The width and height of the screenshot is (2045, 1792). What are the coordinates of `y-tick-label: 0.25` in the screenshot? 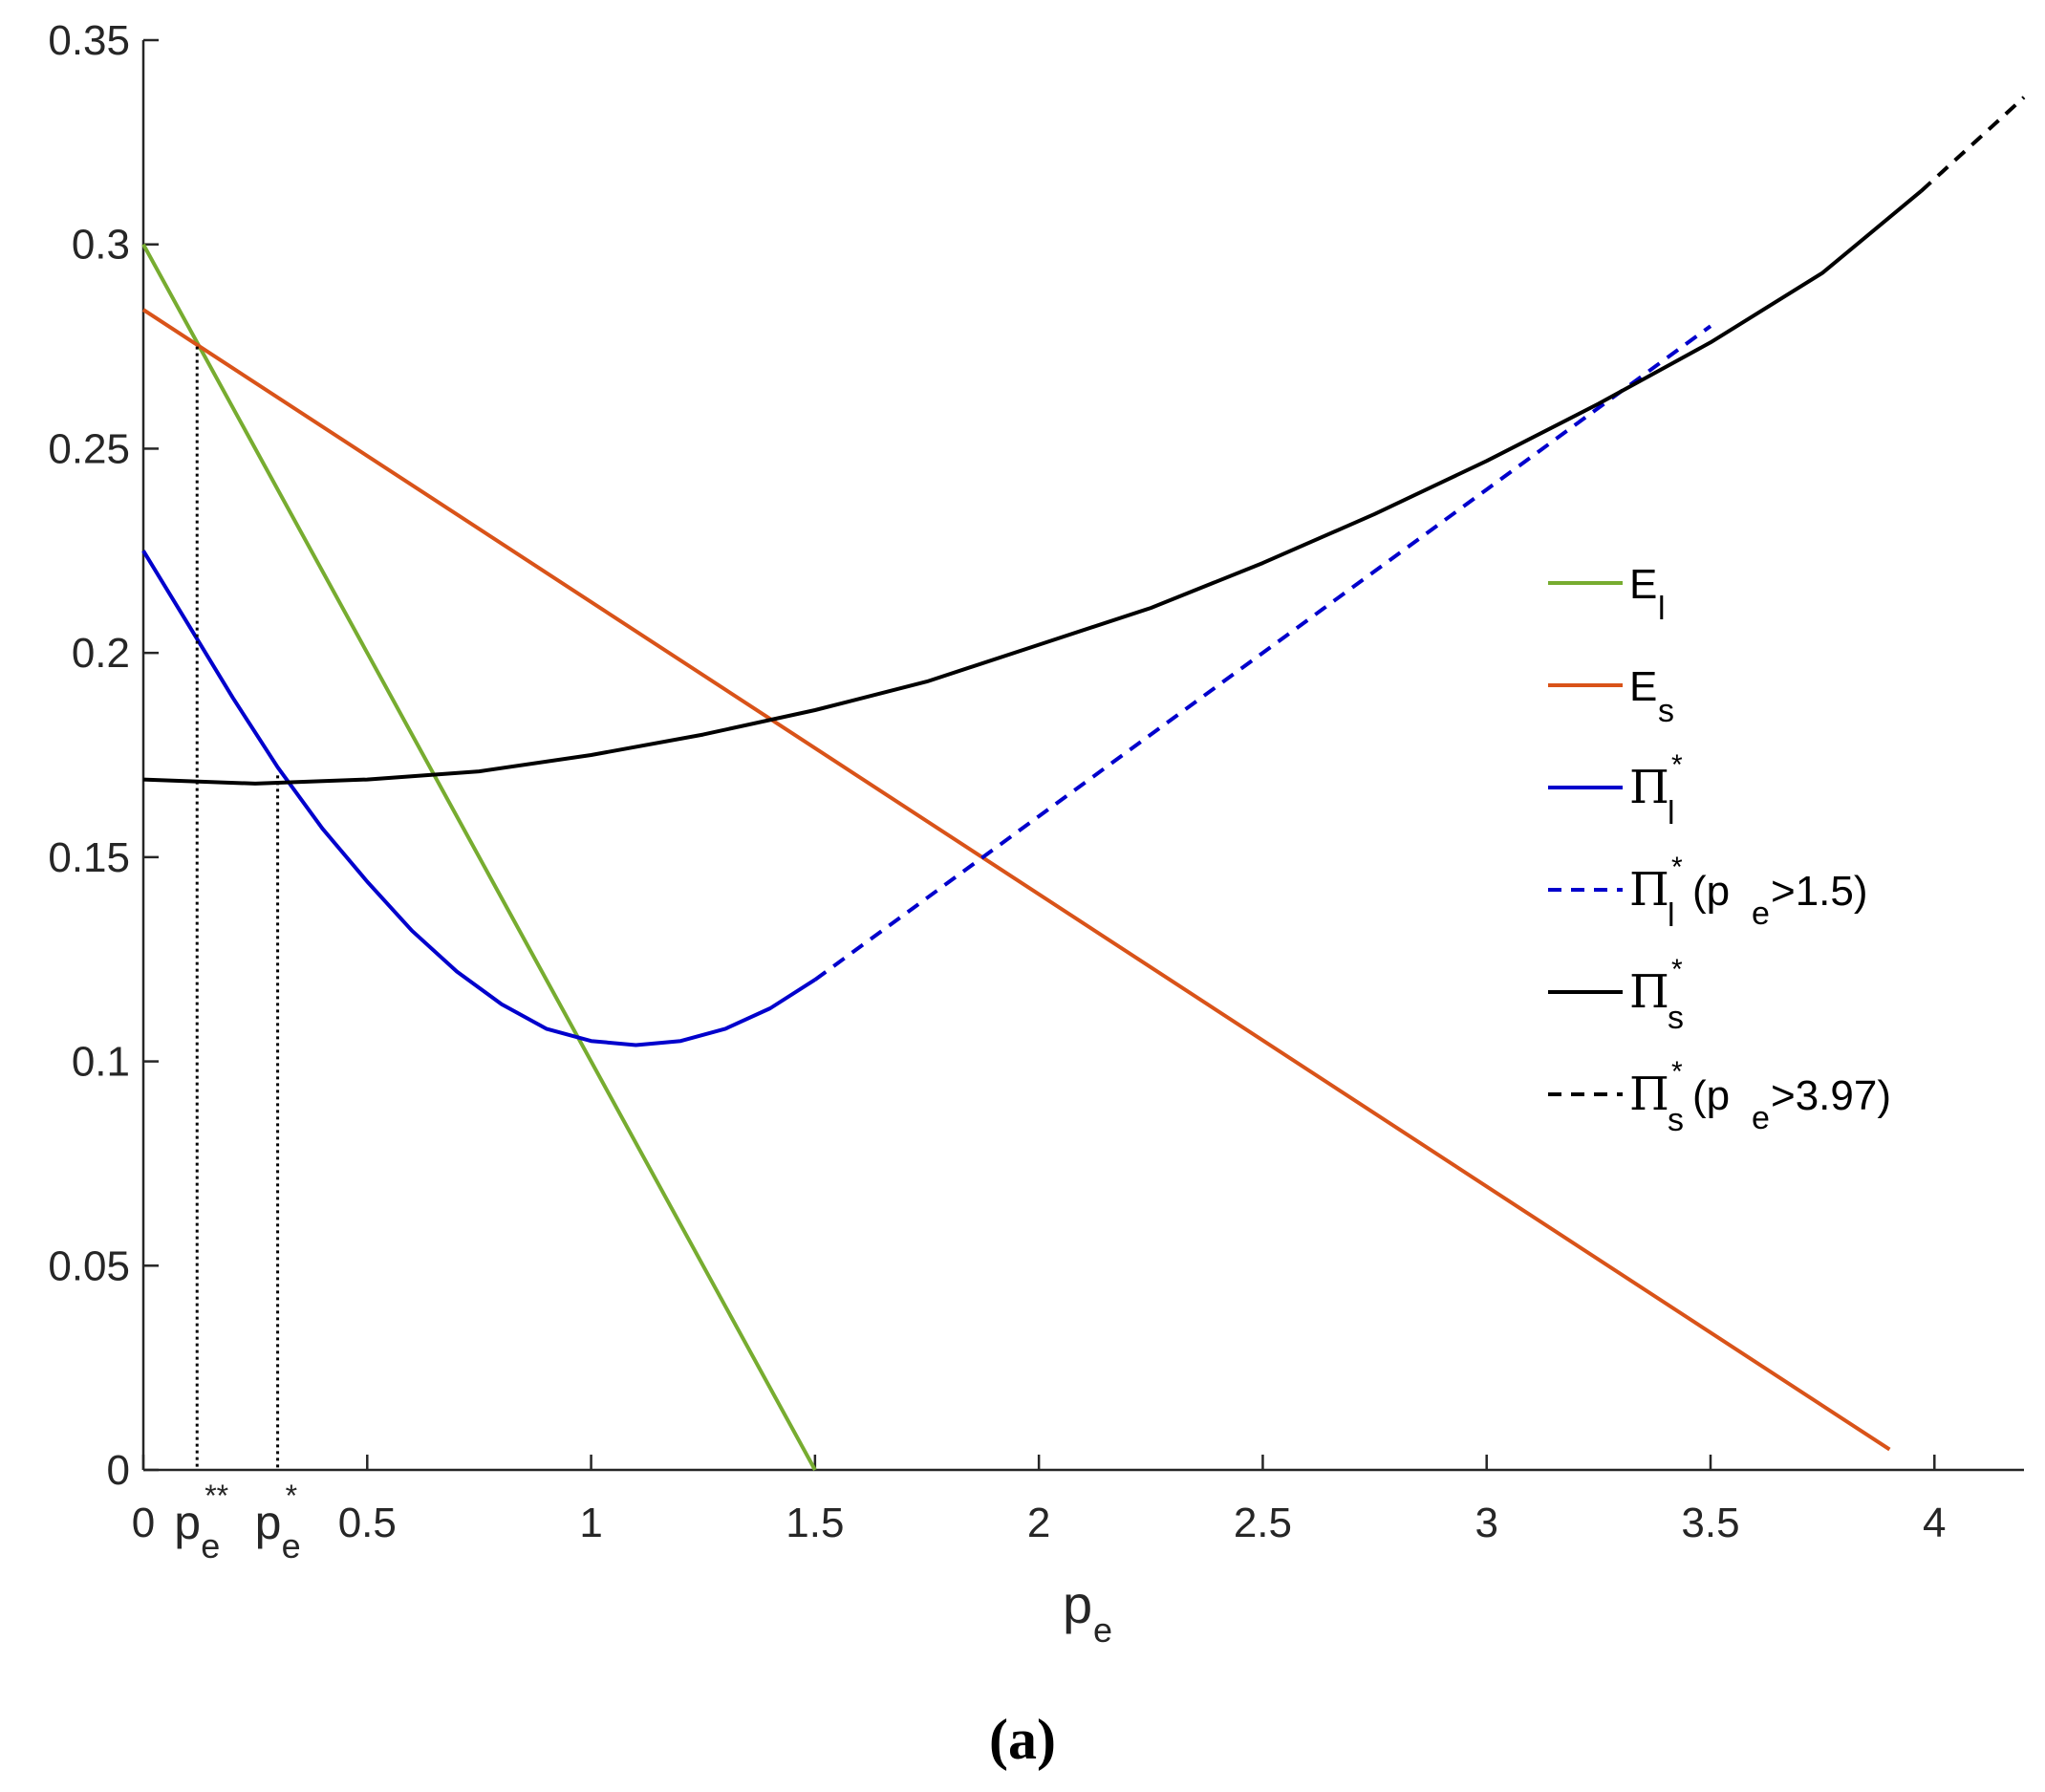 It's located at (89, 448).